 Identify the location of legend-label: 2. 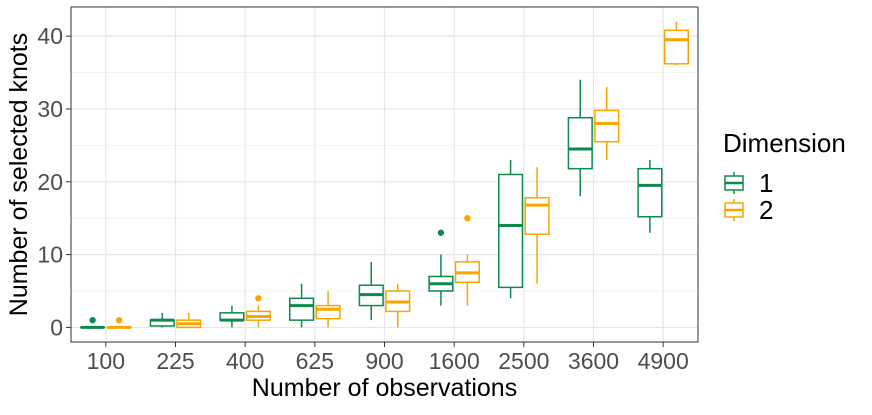
(766, 210).